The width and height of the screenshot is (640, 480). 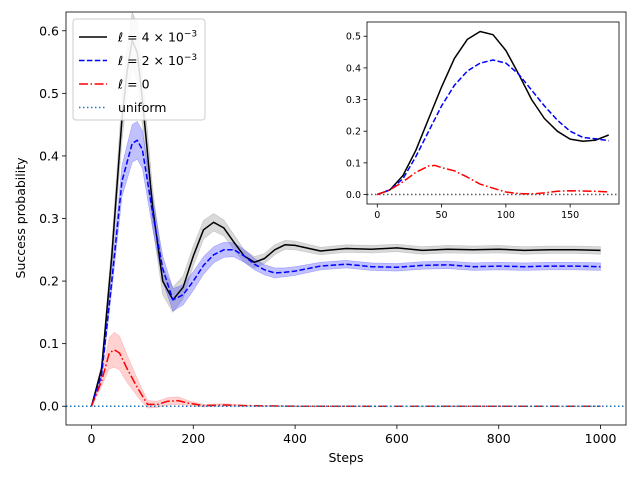 I want to click on legend-box, so click(x=139, y=69).